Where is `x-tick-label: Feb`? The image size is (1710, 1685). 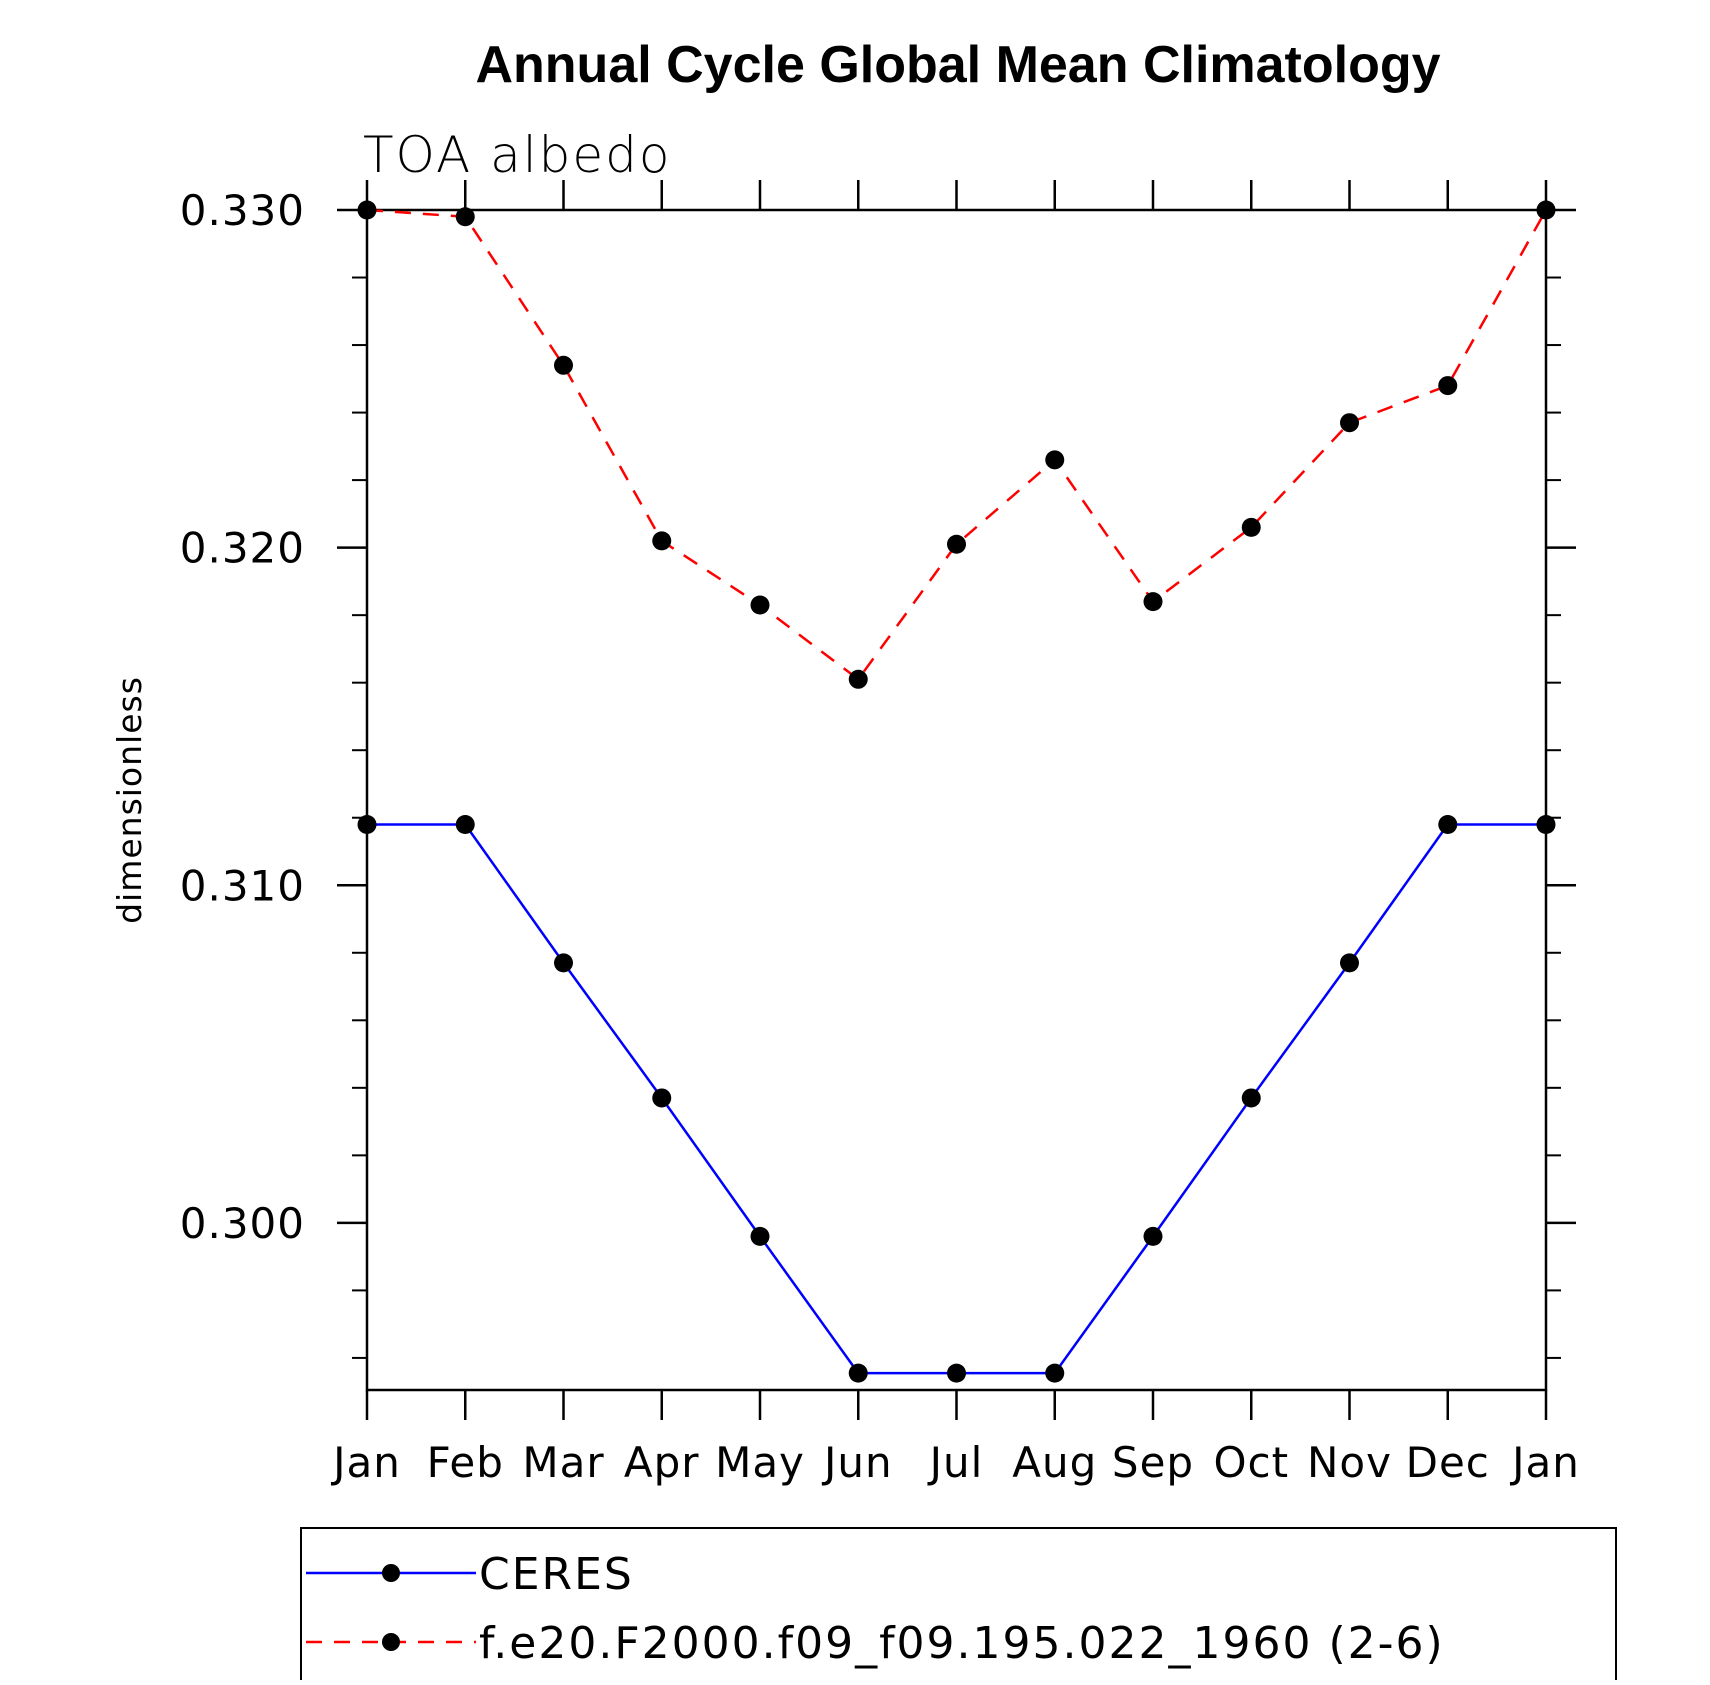
x-tick-label: Feb is located at coordinates (465, 1462).